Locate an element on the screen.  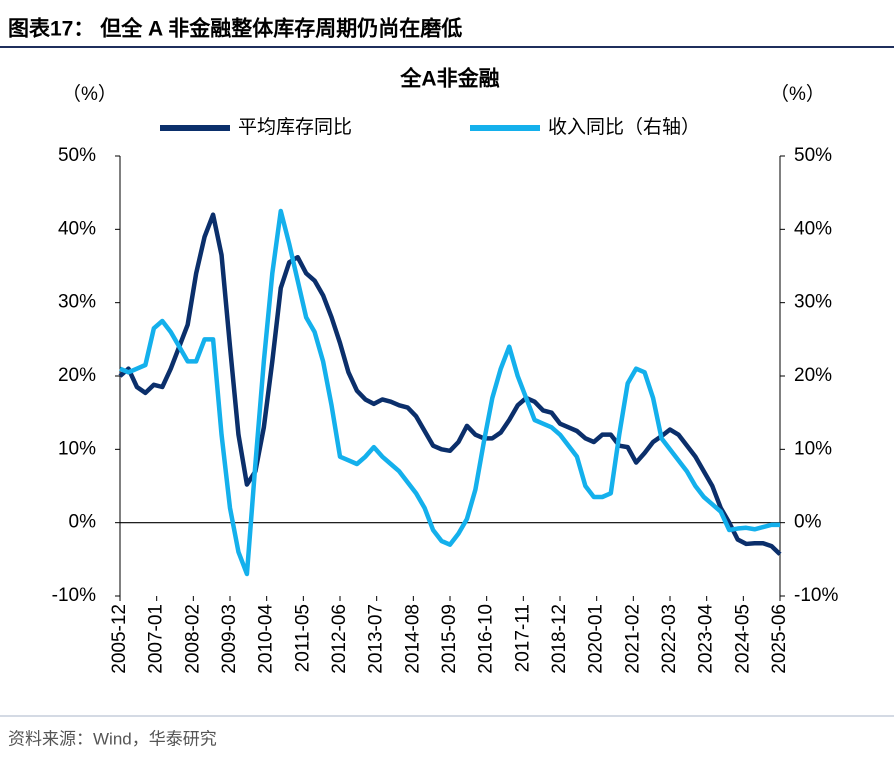
x-tick-label: 2011-05 is located at coordinates (302, 638).